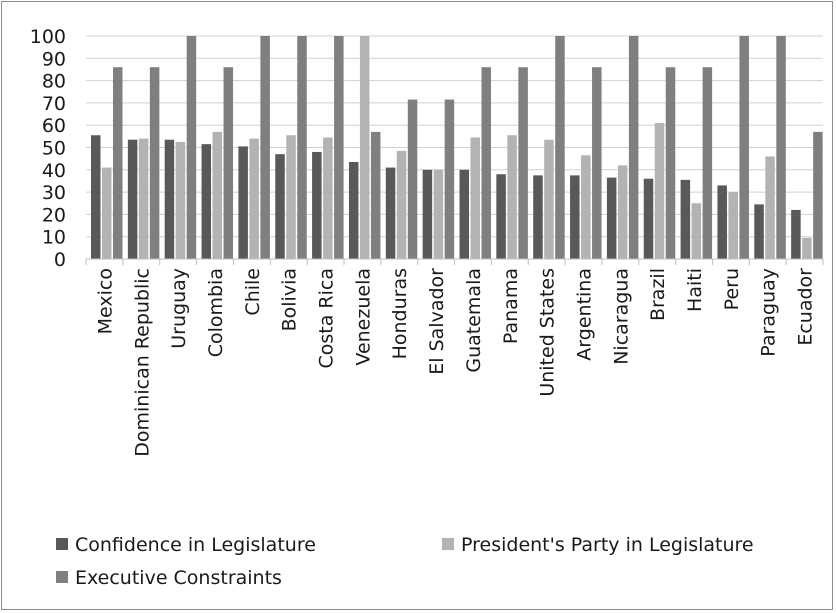 The width and height of the screenshot is (836, 613). I want to click on x-tick-label: Venezuela, so click(363, 317).